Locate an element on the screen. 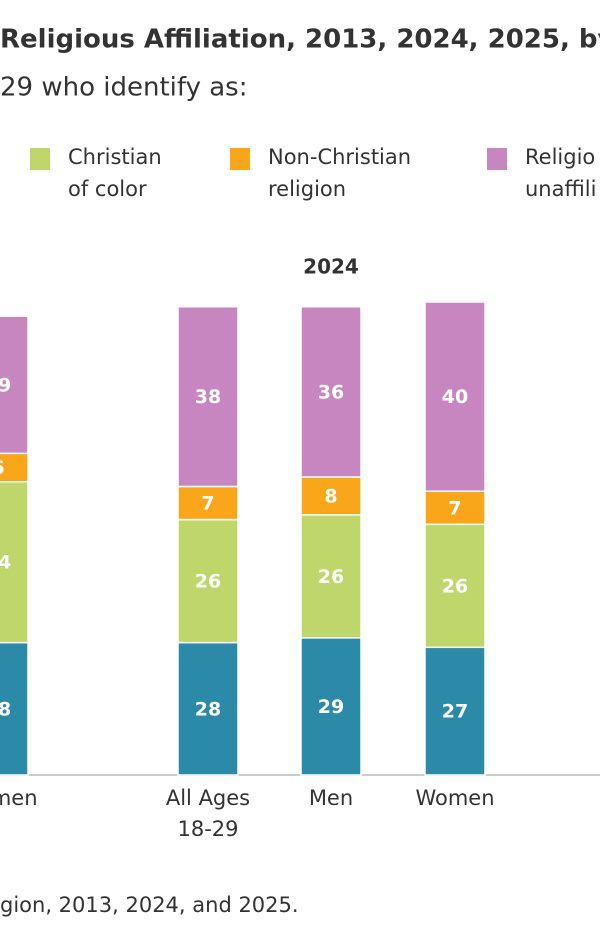 The image size is (600, 940). data-label: 36 is located at coordinates (331, 392).